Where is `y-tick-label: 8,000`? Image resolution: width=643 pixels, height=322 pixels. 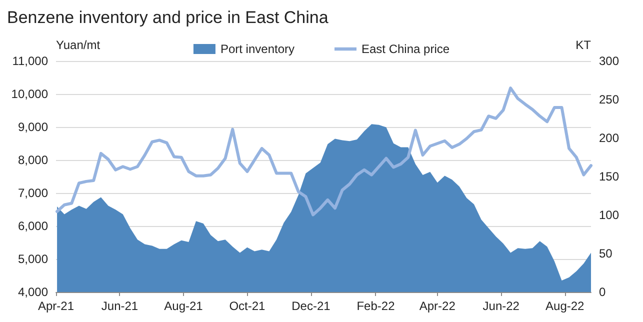
y-tick-label: 8,000 is located at coordinates (33, 160).